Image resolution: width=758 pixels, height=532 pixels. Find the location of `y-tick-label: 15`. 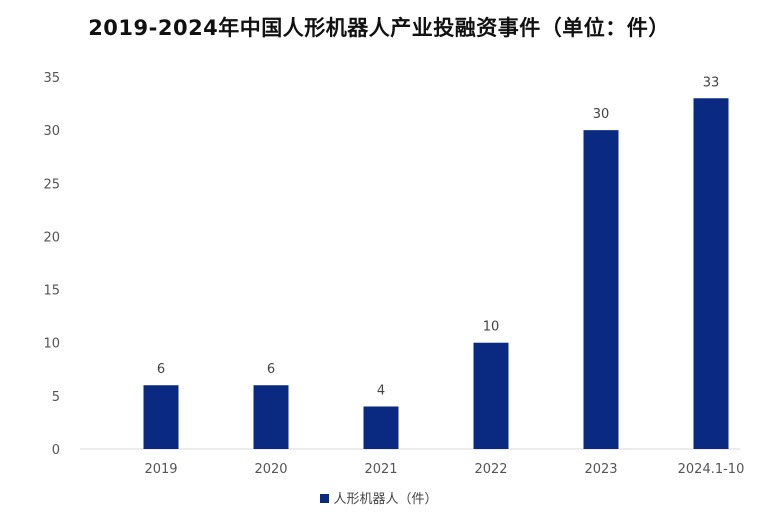

y-tick-label: 15 is located at coordinates (51, 291).